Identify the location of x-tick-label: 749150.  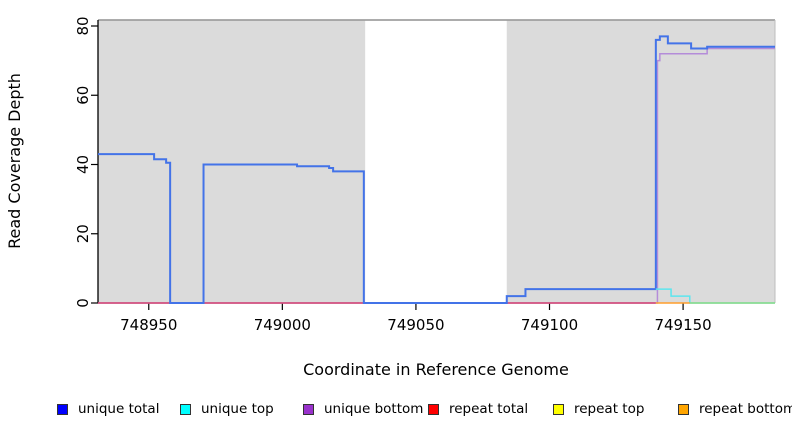
(682, 325).